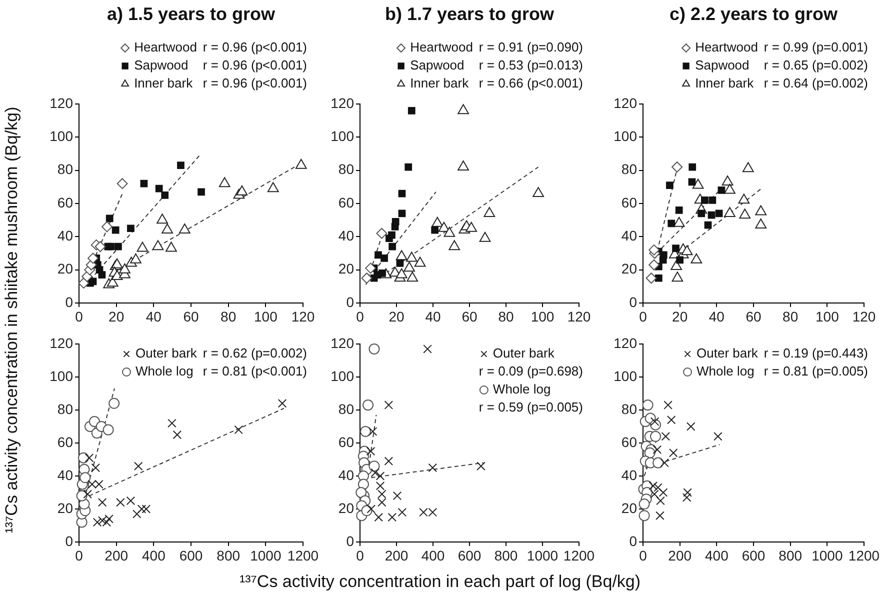  I want to click on text: r = 0.64 (p=0.002), so click(816, 83).